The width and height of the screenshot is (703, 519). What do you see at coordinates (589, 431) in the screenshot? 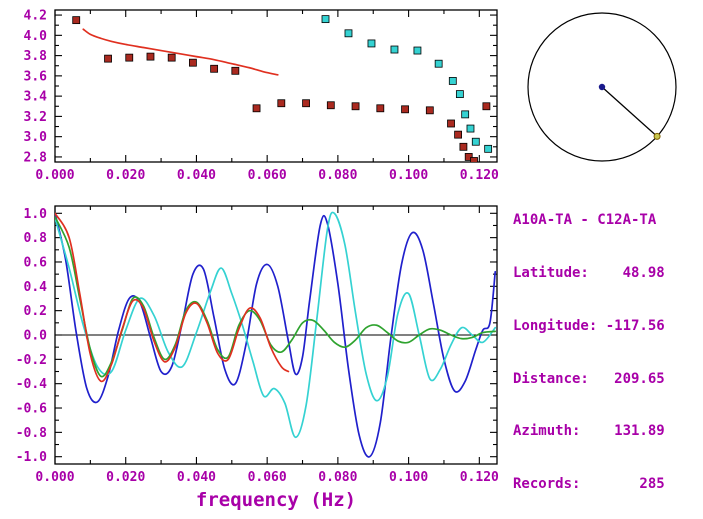
I see `station-info-line: Azimuth: 131.89` at bounding box center [589, 431].